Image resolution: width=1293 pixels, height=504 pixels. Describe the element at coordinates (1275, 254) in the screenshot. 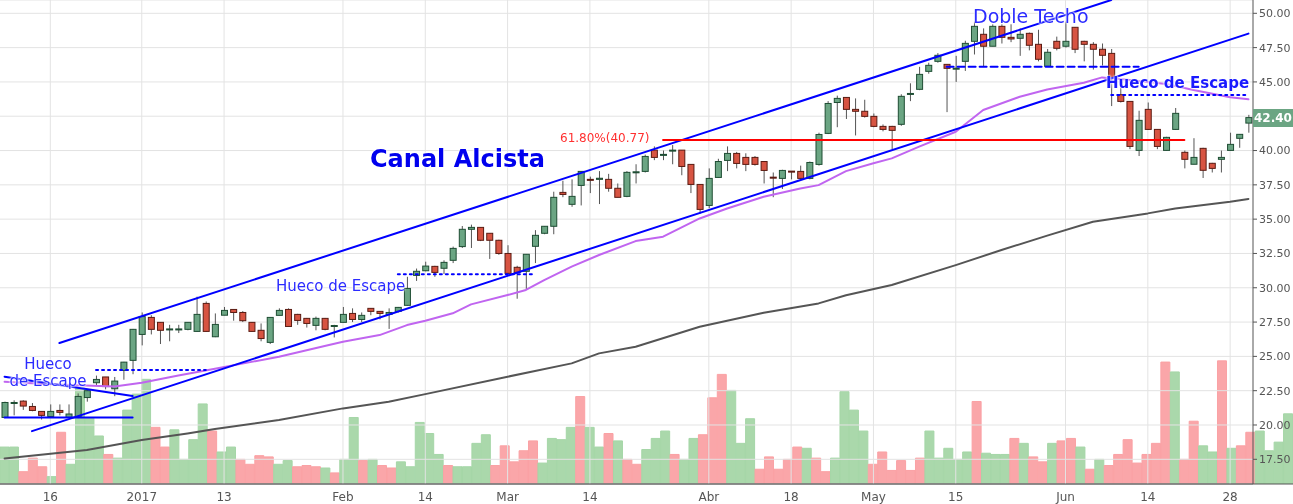

I see `y-tick-label: 32.50` at that location.